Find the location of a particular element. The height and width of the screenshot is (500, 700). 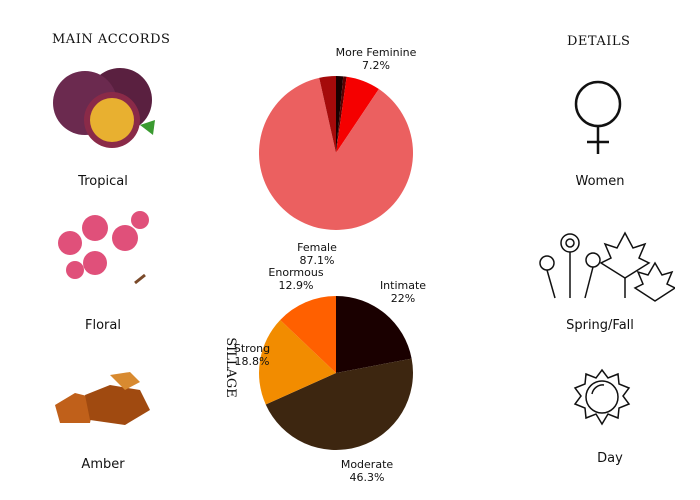

orchid-image is located at coordinates (103, 248).